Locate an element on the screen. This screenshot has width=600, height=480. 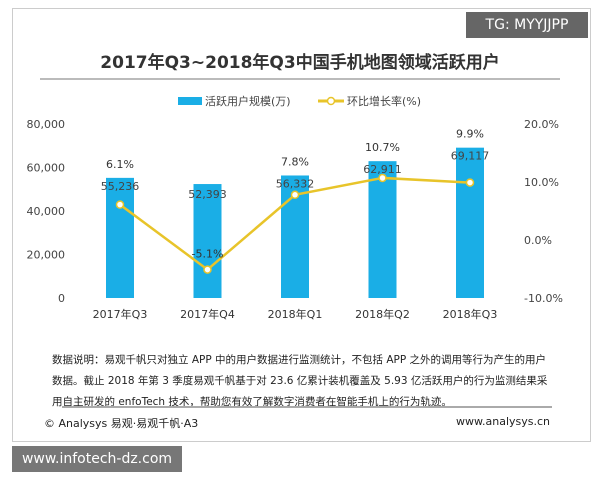
bar-value-label: 55,236 is located at coordinates (120, 186).